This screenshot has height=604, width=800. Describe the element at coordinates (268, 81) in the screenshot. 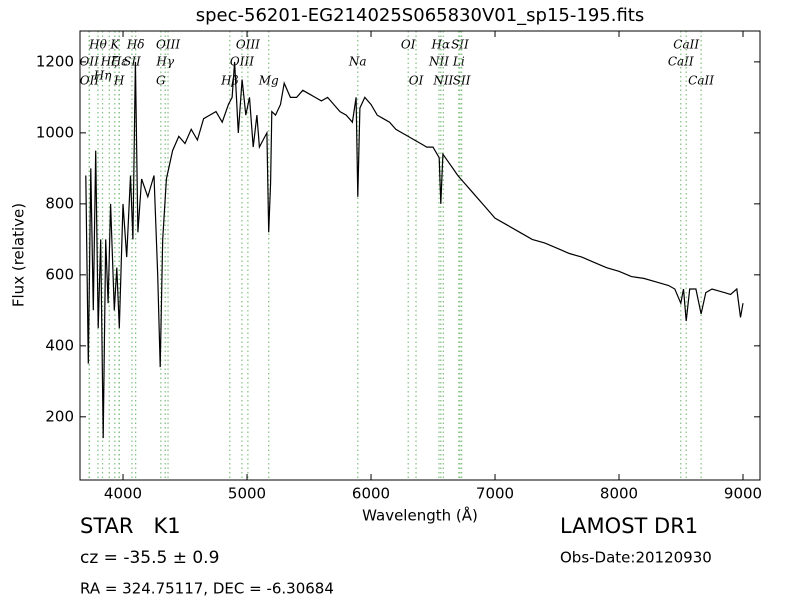

I see `spectral-line-label: Mg` at that location.